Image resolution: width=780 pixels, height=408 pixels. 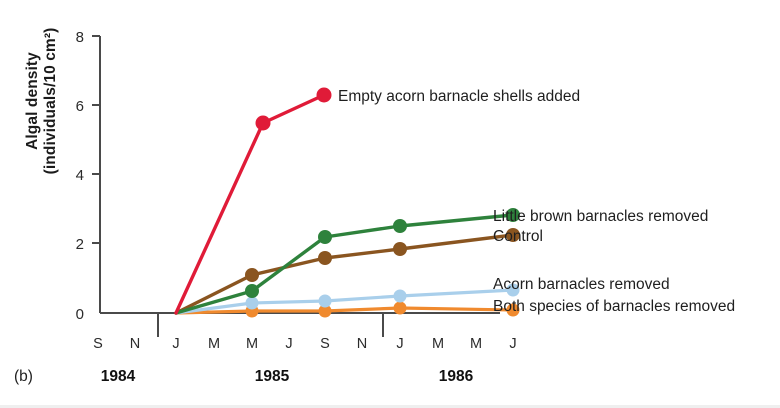 What do you see at coordinates (614, 306) in the screenshot?
I see `annotation-both-species-removed: Both species of barnacles removed` at bounding box center [614, 306].